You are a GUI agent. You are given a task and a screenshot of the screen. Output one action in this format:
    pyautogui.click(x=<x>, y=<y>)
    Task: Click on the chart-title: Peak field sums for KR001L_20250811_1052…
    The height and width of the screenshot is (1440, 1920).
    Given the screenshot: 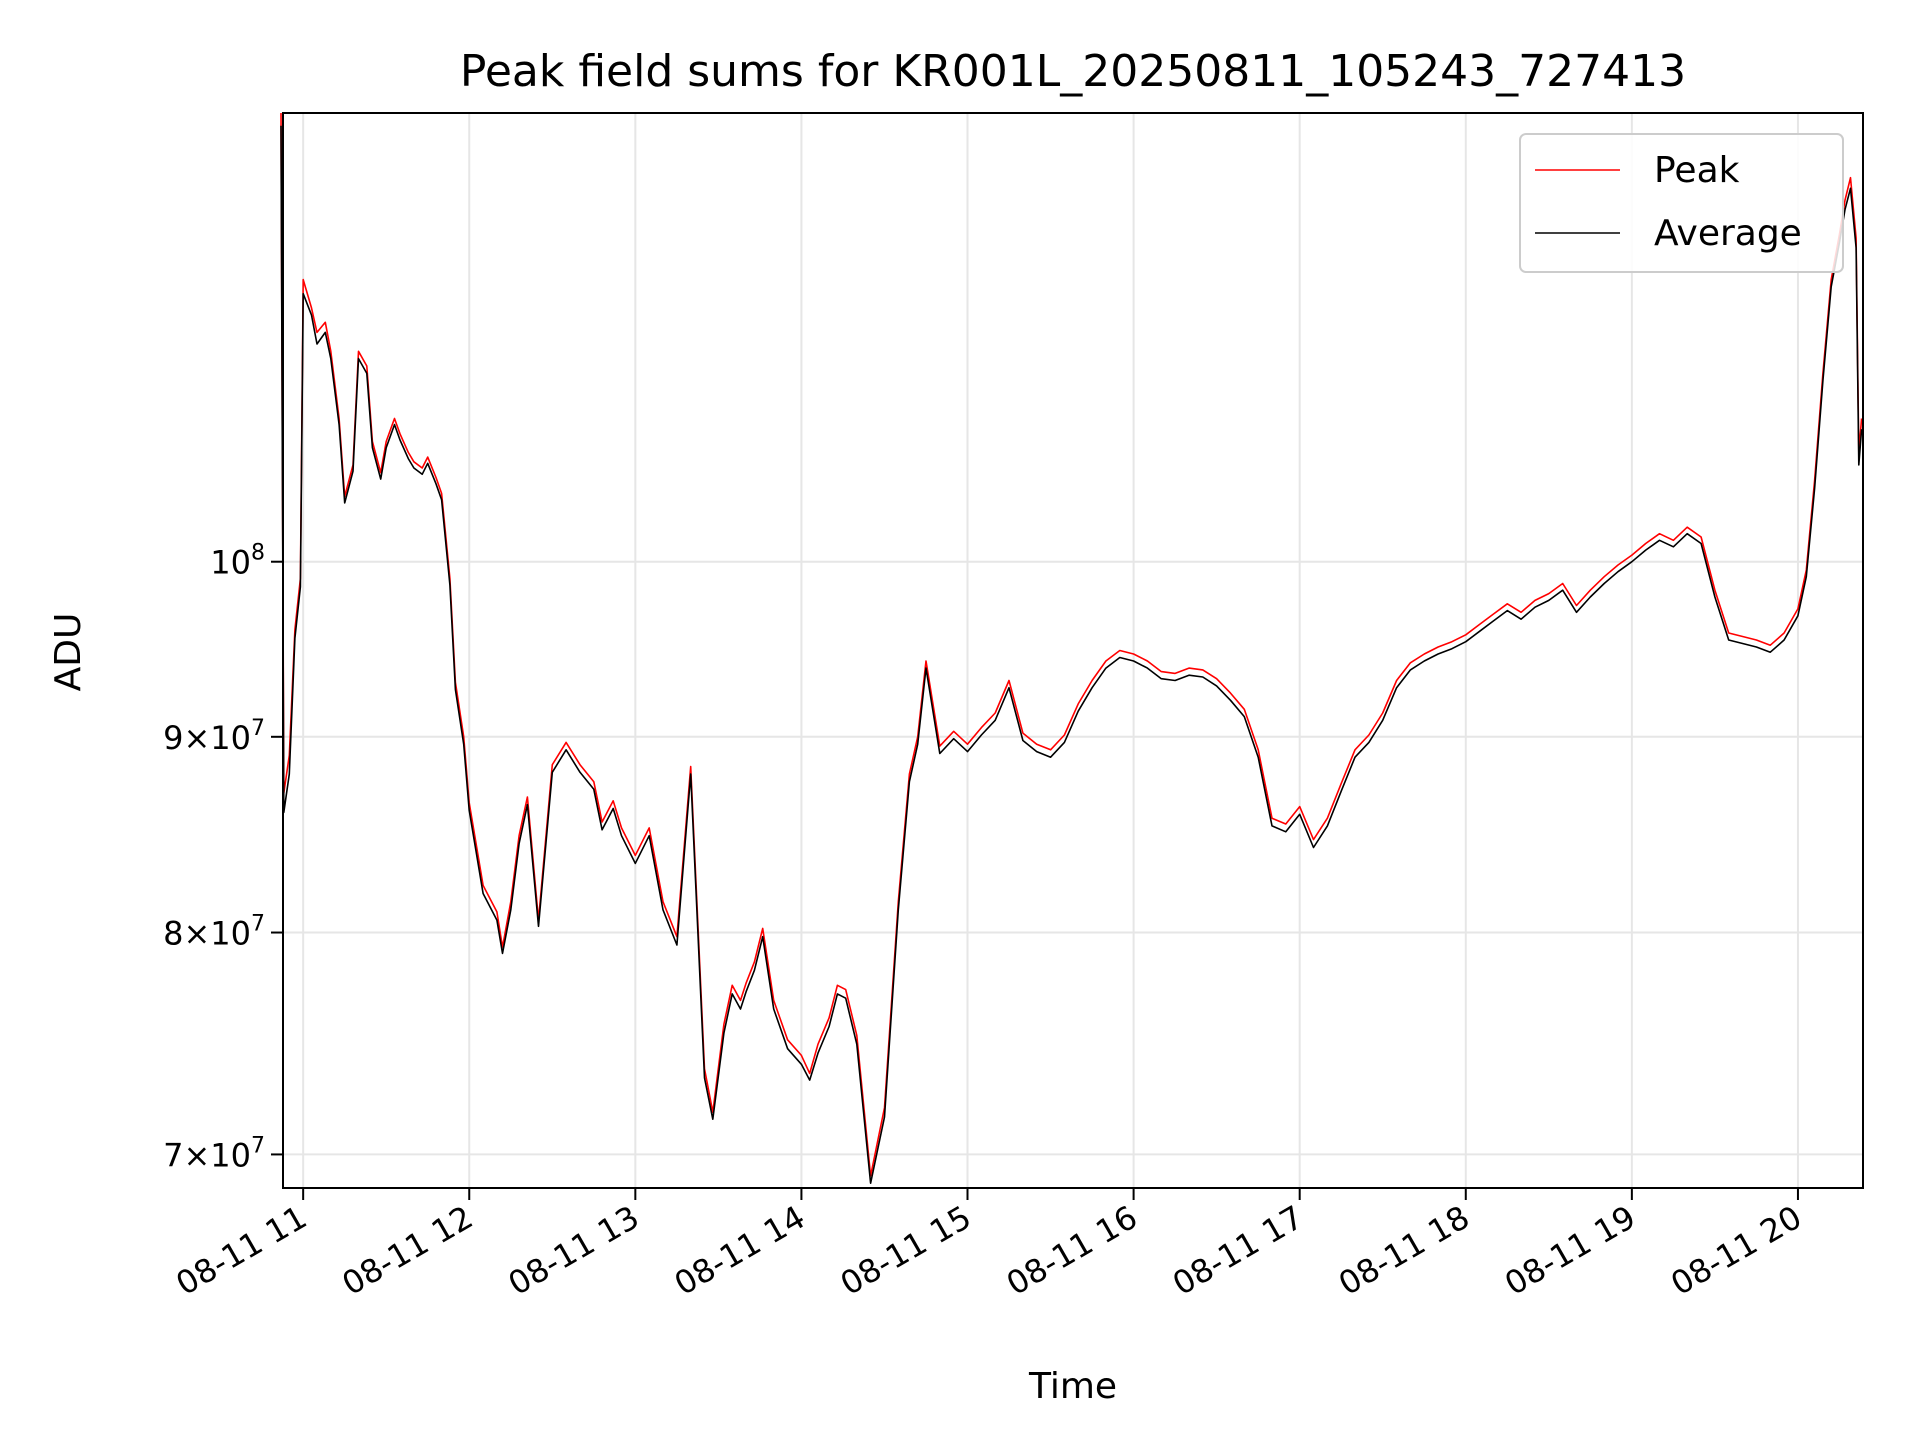 What is the action you would take?
    pyautogui.click(x=1073, y=71)
    